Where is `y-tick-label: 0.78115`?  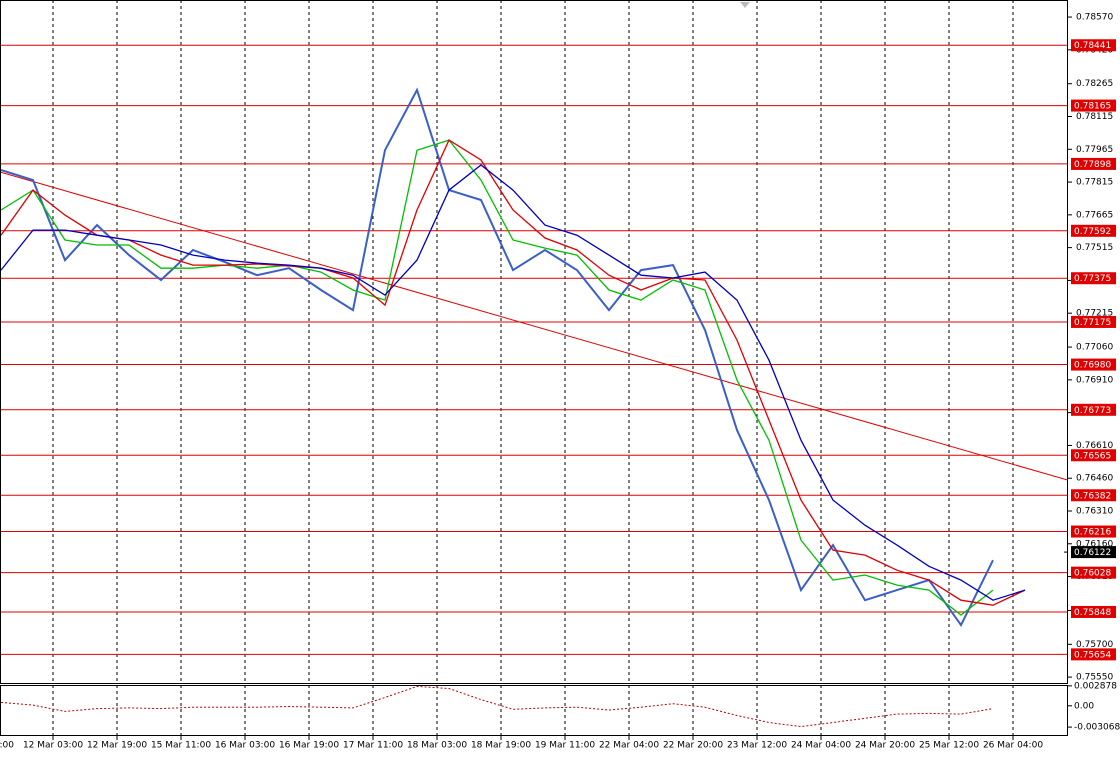
y-tick-label: 0.78115 is located at coordinates (1094, 117).